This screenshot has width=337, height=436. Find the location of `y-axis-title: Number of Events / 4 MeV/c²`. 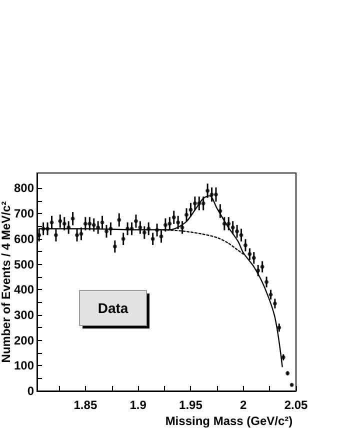

y-axis-title: Number of Events / 4 MeV/c² is located at coordinates (6, 282).